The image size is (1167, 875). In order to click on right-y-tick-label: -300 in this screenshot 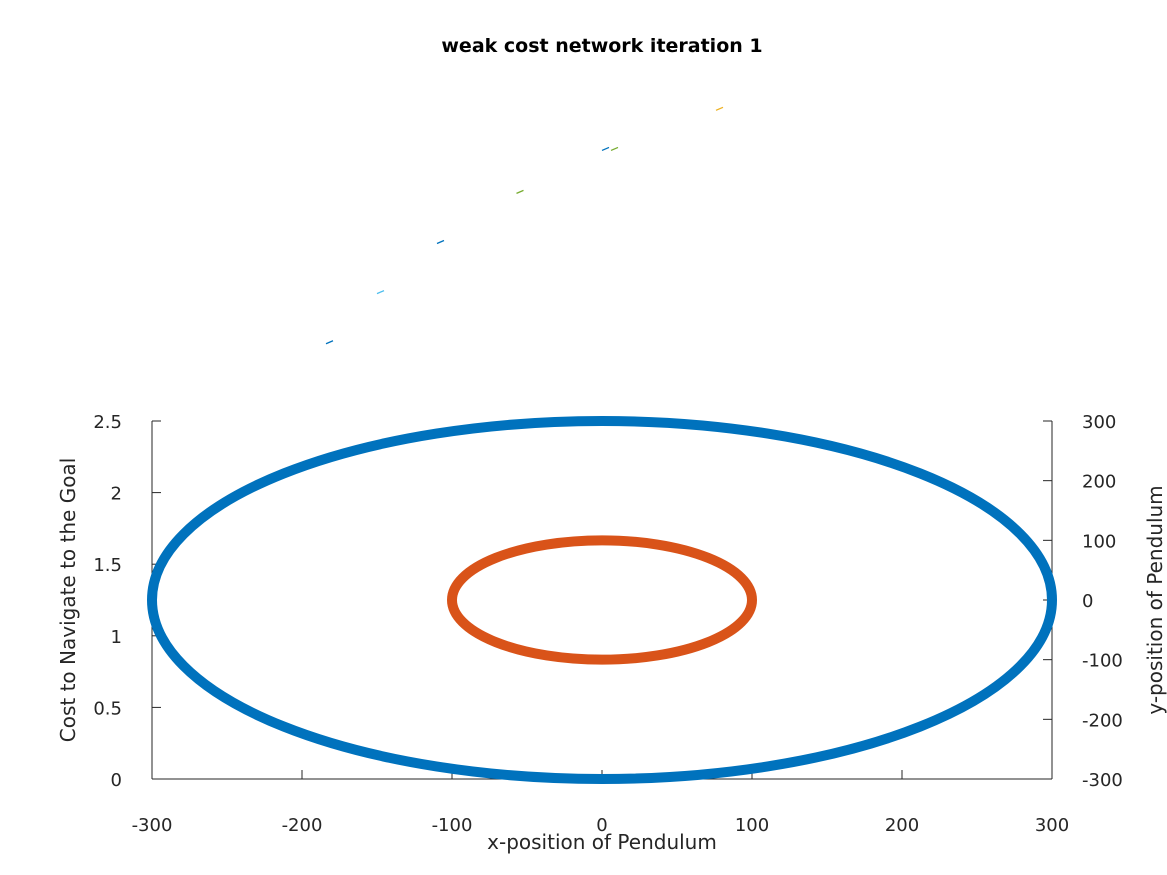, I will do `click(1102, 780)`.